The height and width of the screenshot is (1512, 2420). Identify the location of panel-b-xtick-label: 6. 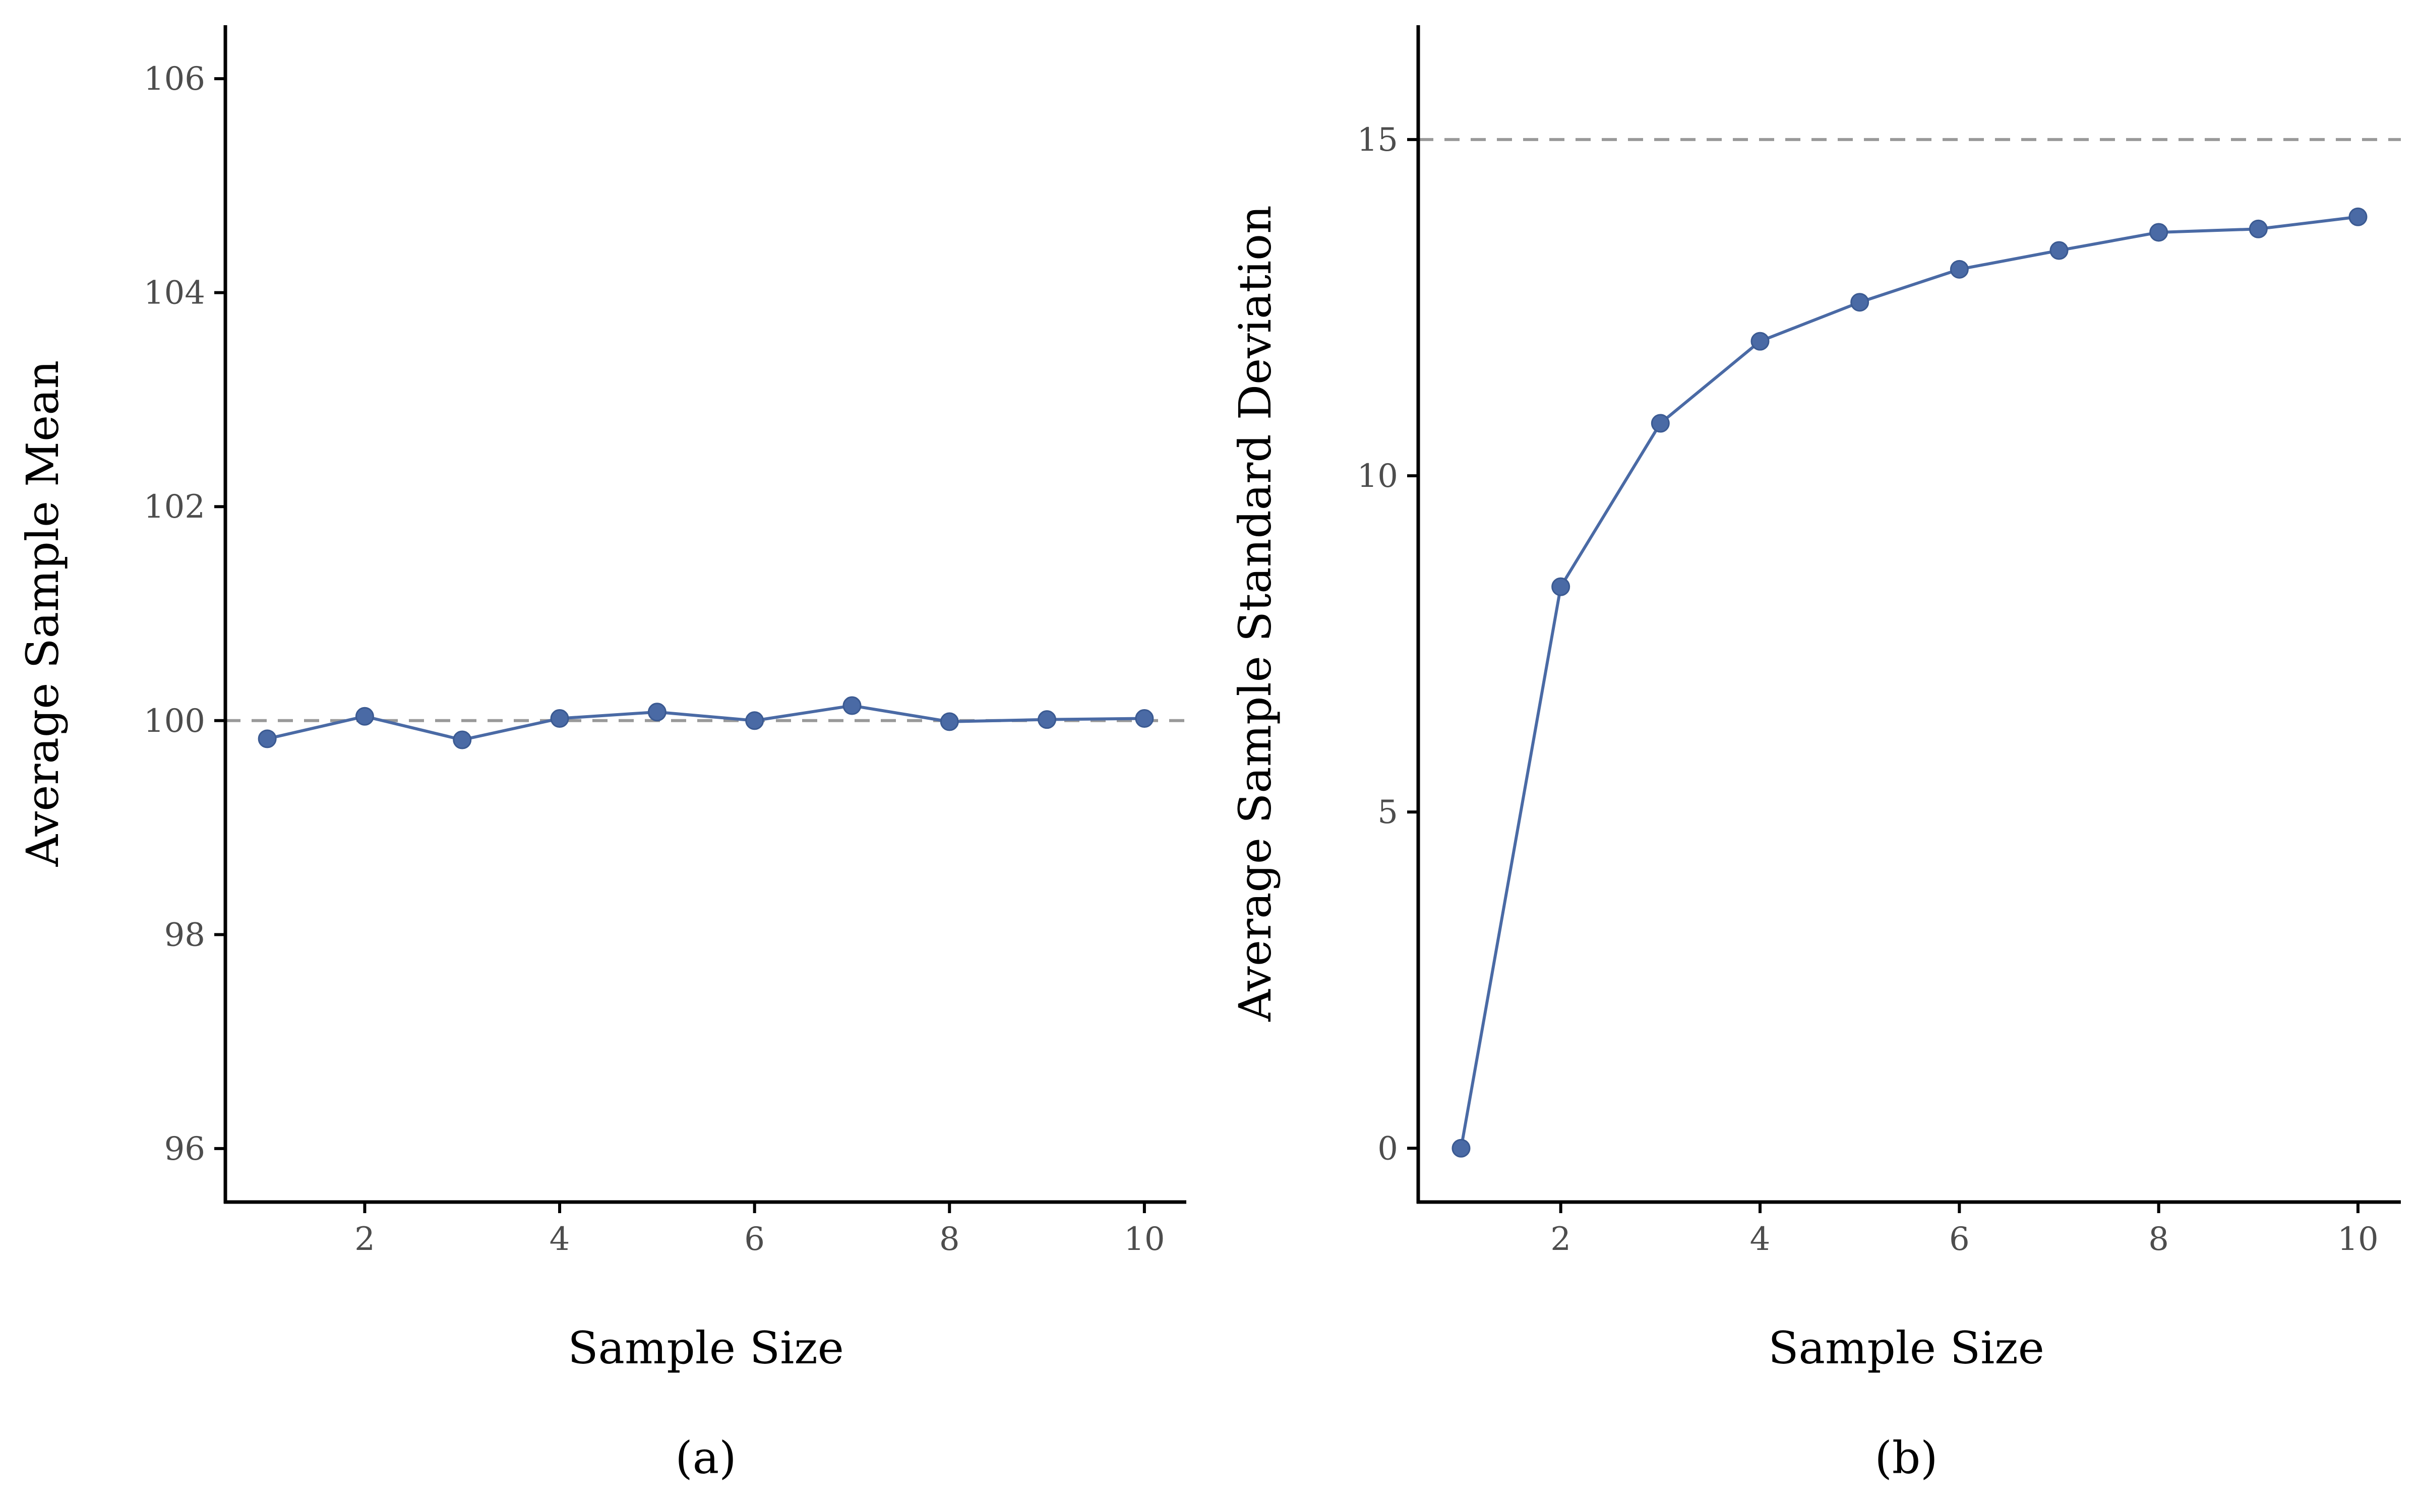
(1959, 1240).